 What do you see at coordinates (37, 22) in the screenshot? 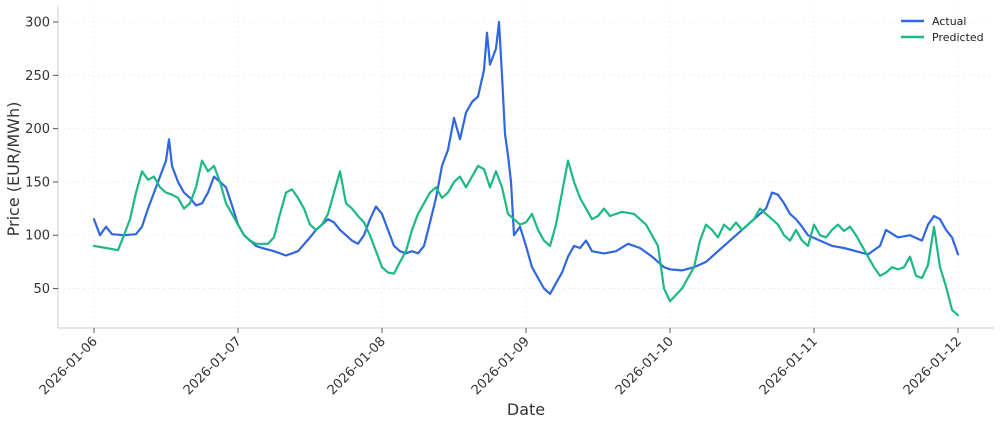
I see `y-tick-label: 300` at bounding box center [37, 22].